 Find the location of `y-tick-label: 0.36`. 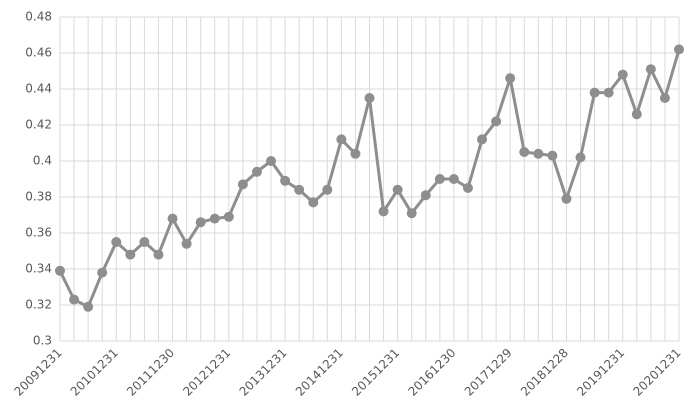

y-tick-label: 0.36 is located at coordinates (38, 233).